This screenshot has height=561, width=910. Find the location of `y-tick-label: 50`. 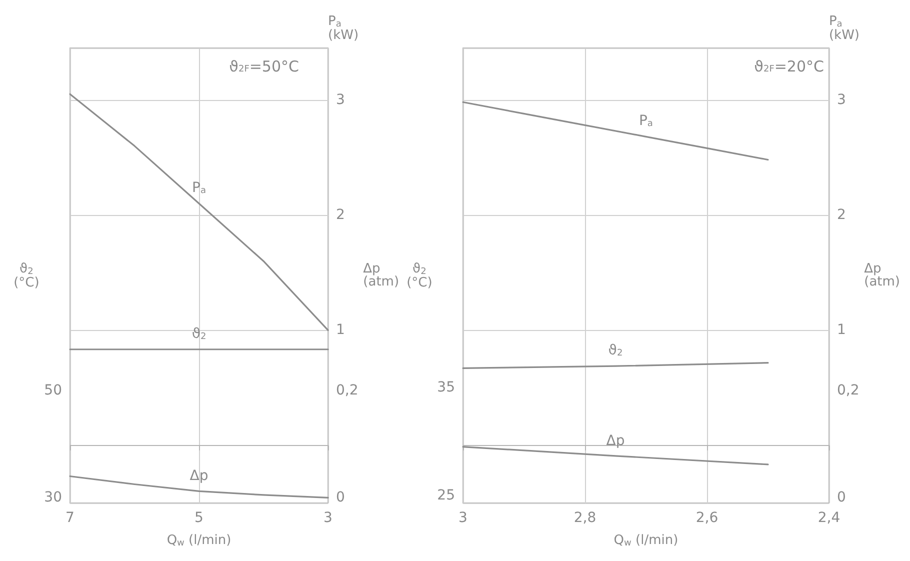

y-tick-label: 50 is located at coordinates (53, 390).